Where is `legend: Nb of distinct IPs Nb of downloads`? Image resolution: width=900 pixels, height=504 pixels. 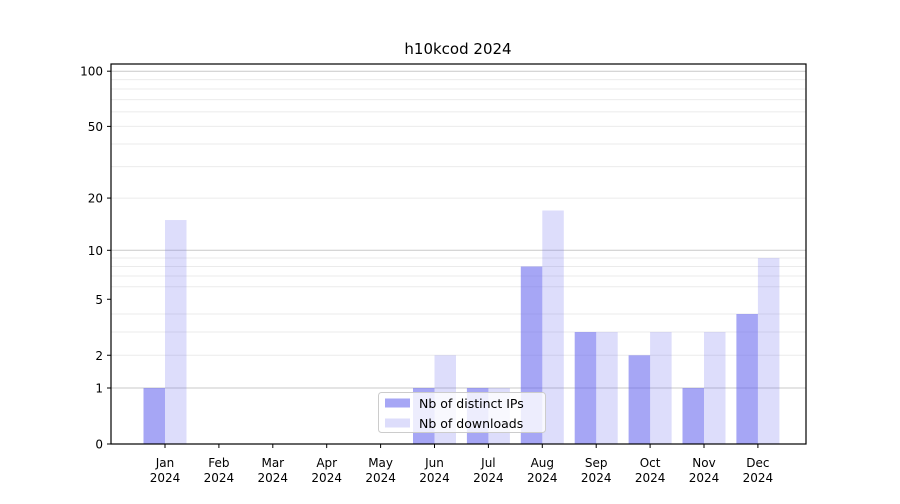
legend: Nb of distinct IPs Nb of downloads is located at coordinates (462, 412).